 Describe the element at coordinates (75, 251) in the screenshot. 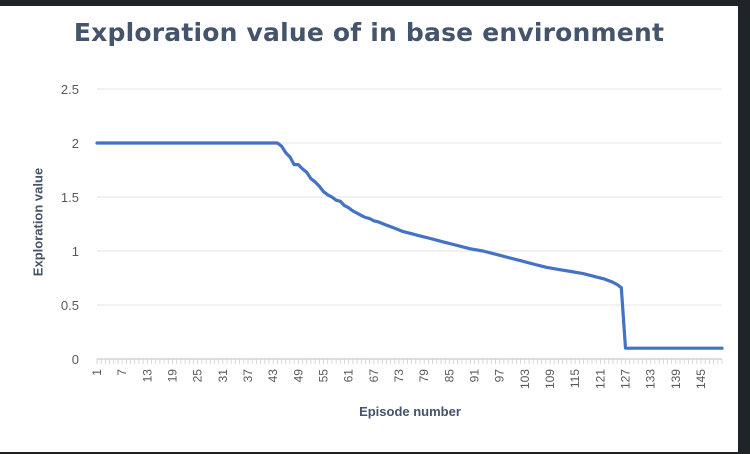

I see `y-tick-label: 1` at that location.